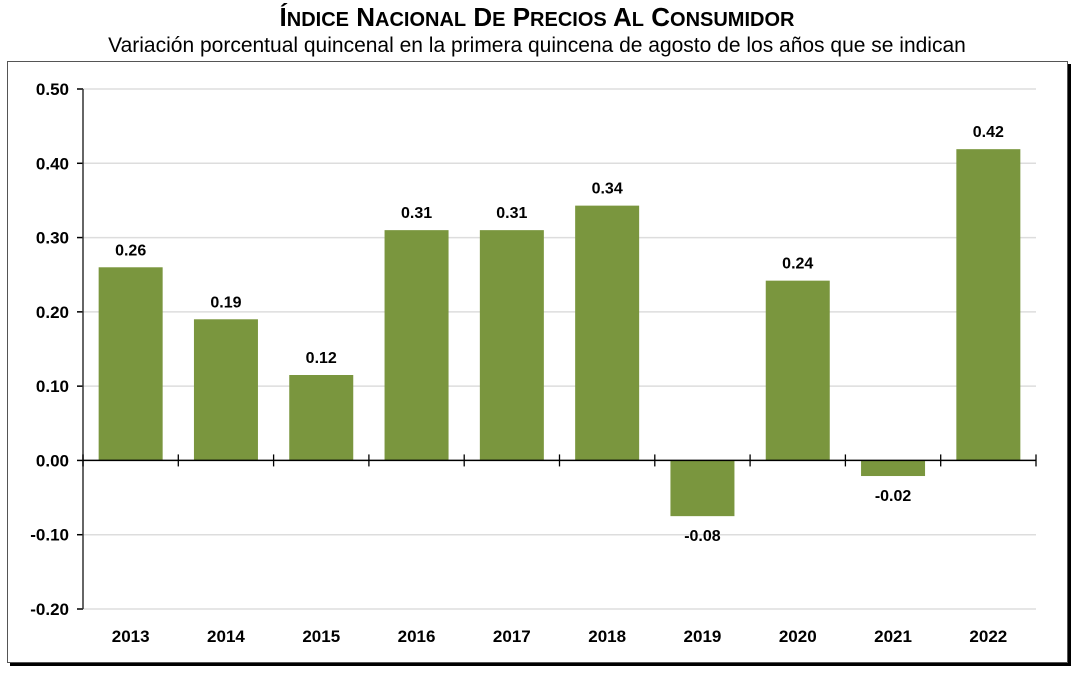 This screenshot has width=1074, height=674. Describe the element at coordinates (702, 488) in the screenshot. I see `bar-2019` at that location.